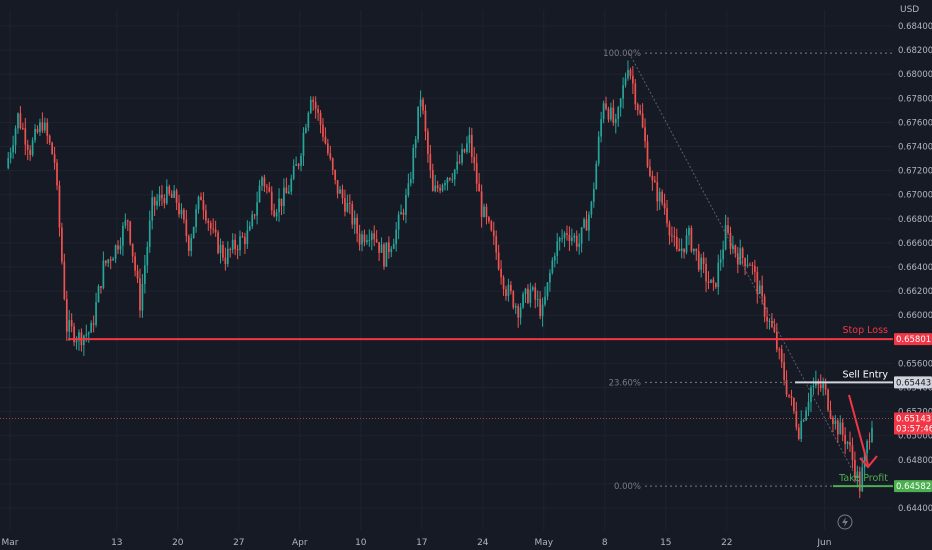 This screenshot has width=932, height=550. Describe the element at coordinates (863, 478) in the screenshot. I see `take-profit-label: Take Profit` at that location.